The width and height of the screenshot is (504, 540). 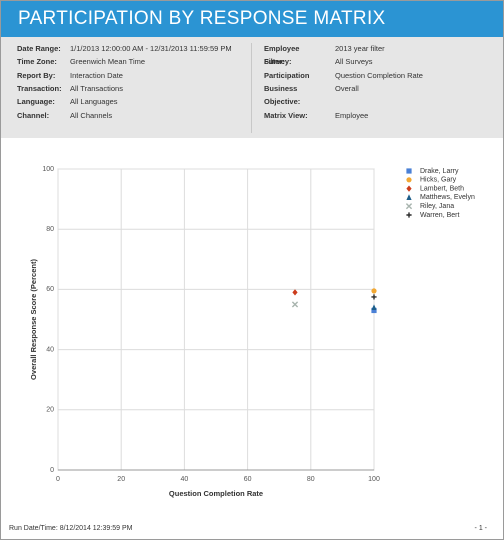 What do you see at coordinates (447, 197) in the screenshot?
I see `legend-label: Matthews, Evelyn` at bounding box center [447, 197].